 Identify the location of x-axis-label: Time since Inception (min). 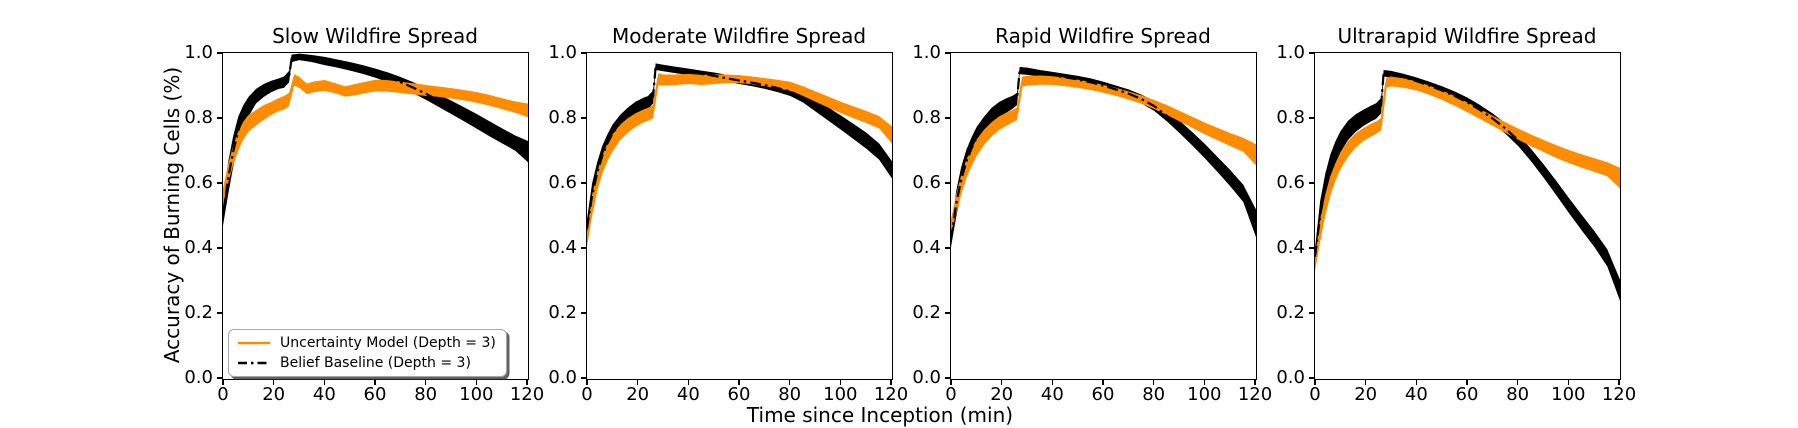
(880, 415).